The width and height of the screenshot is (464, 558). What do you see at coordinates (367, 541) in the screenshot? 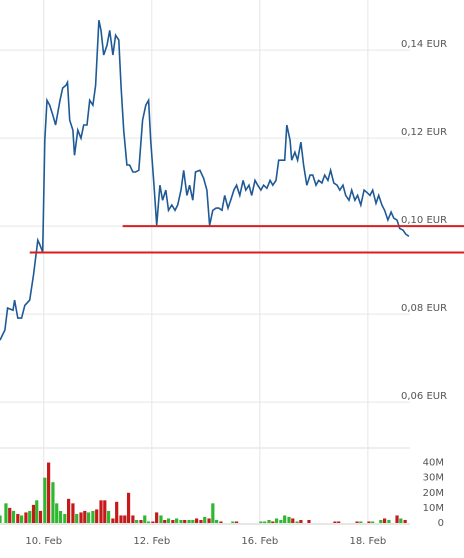
I see `x-tick-label: 18. Feb` at bounding box center [367, 541].